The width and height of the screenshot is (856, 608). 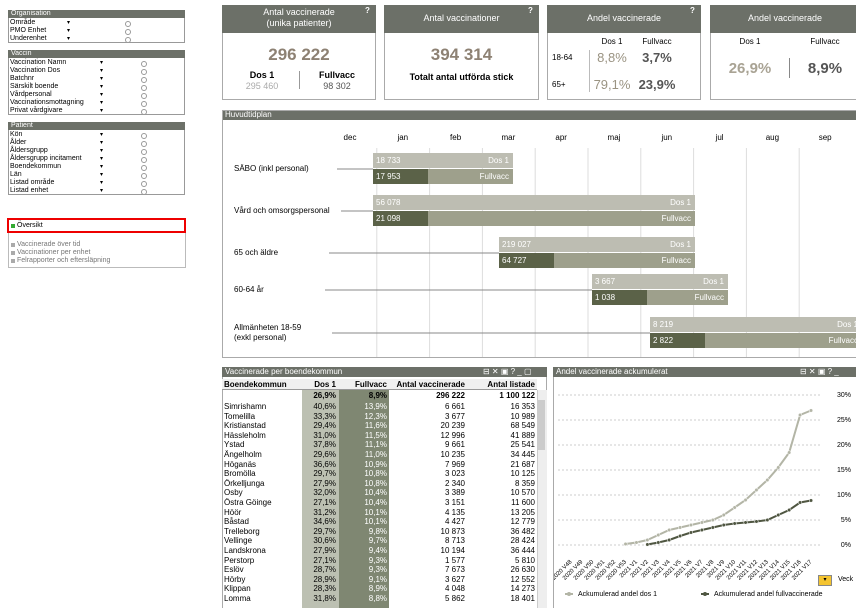 What do you see at coordinates (23, 22) in the screenshot?
I see `filter-field: Område` at bounding box center [23, 22].